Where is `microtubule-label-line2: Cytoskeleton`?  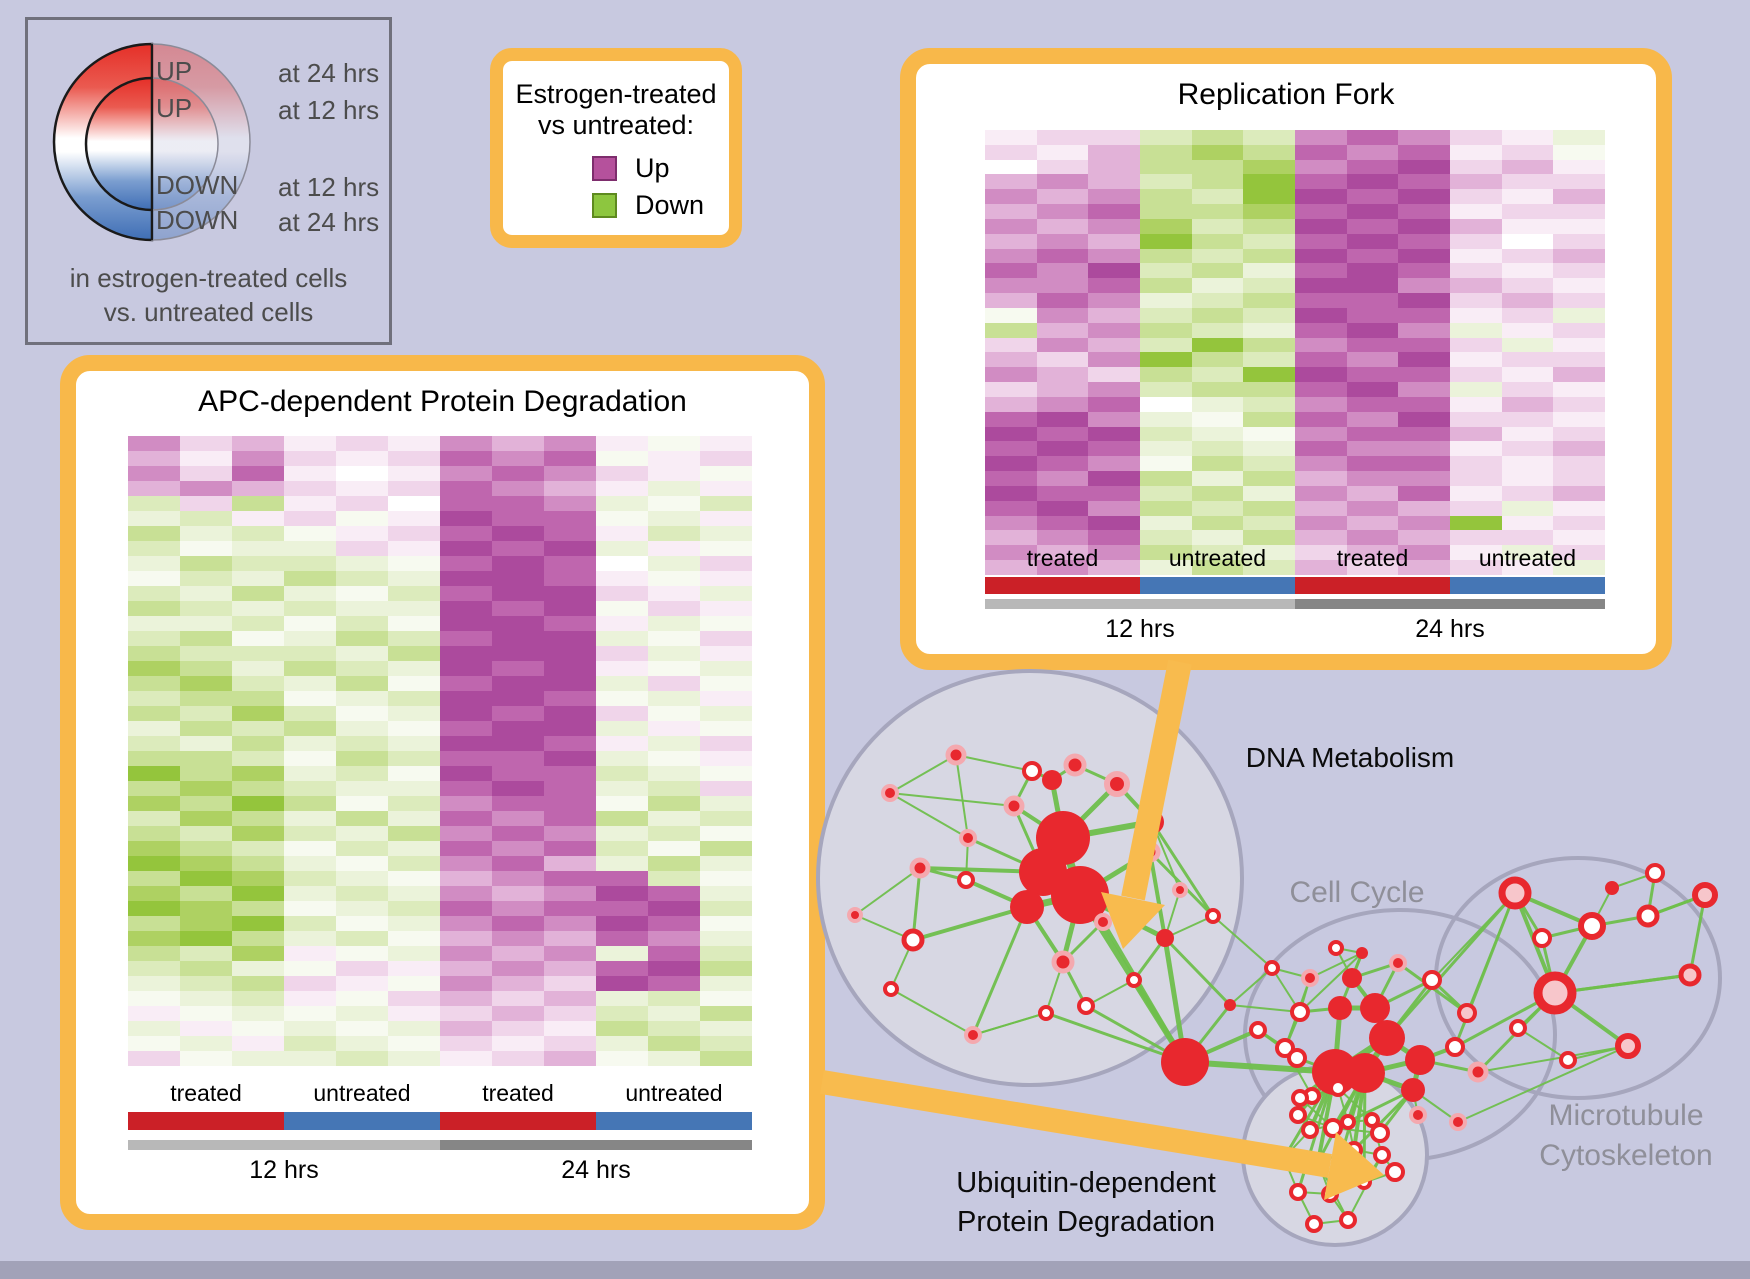 microtubule-label-line2: Cytoskeleton is located at coordinates (1626, 1155).